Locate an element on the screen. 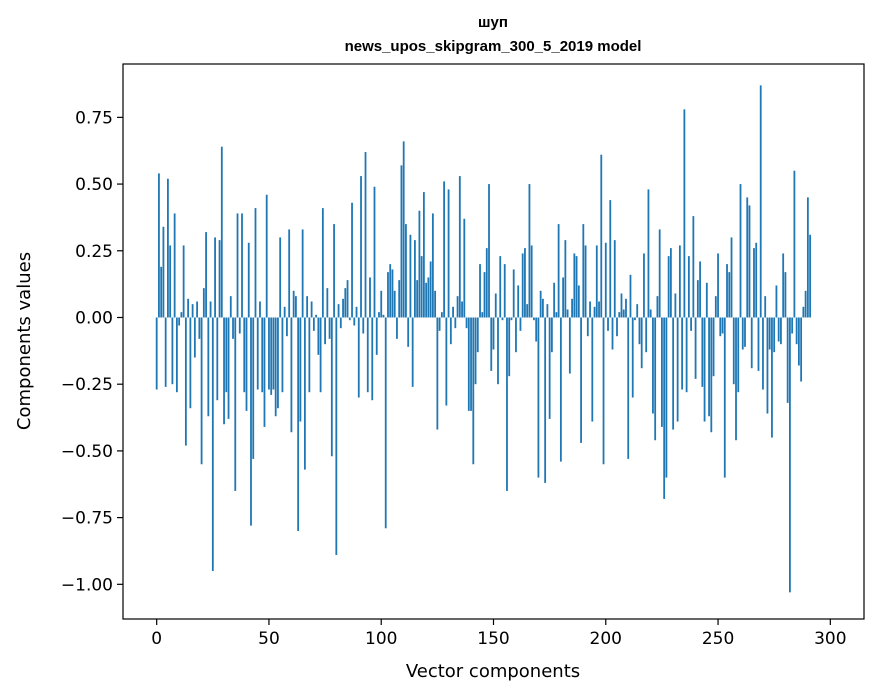 The height and width of the screenshot is (696, 880). y-axis-label: Components values is located at coordinates (24, 341).